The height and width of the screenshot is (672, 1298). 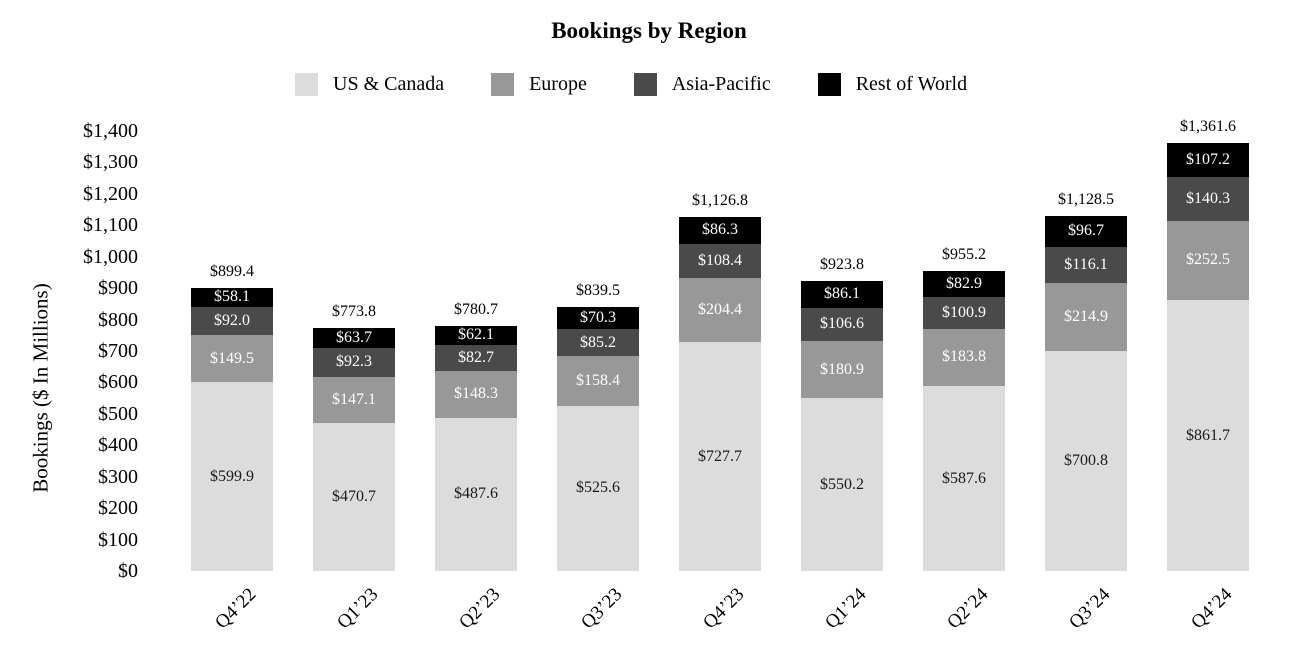 I want to click on bar-segment-europe: $158.4, so click(x=598, y=381).